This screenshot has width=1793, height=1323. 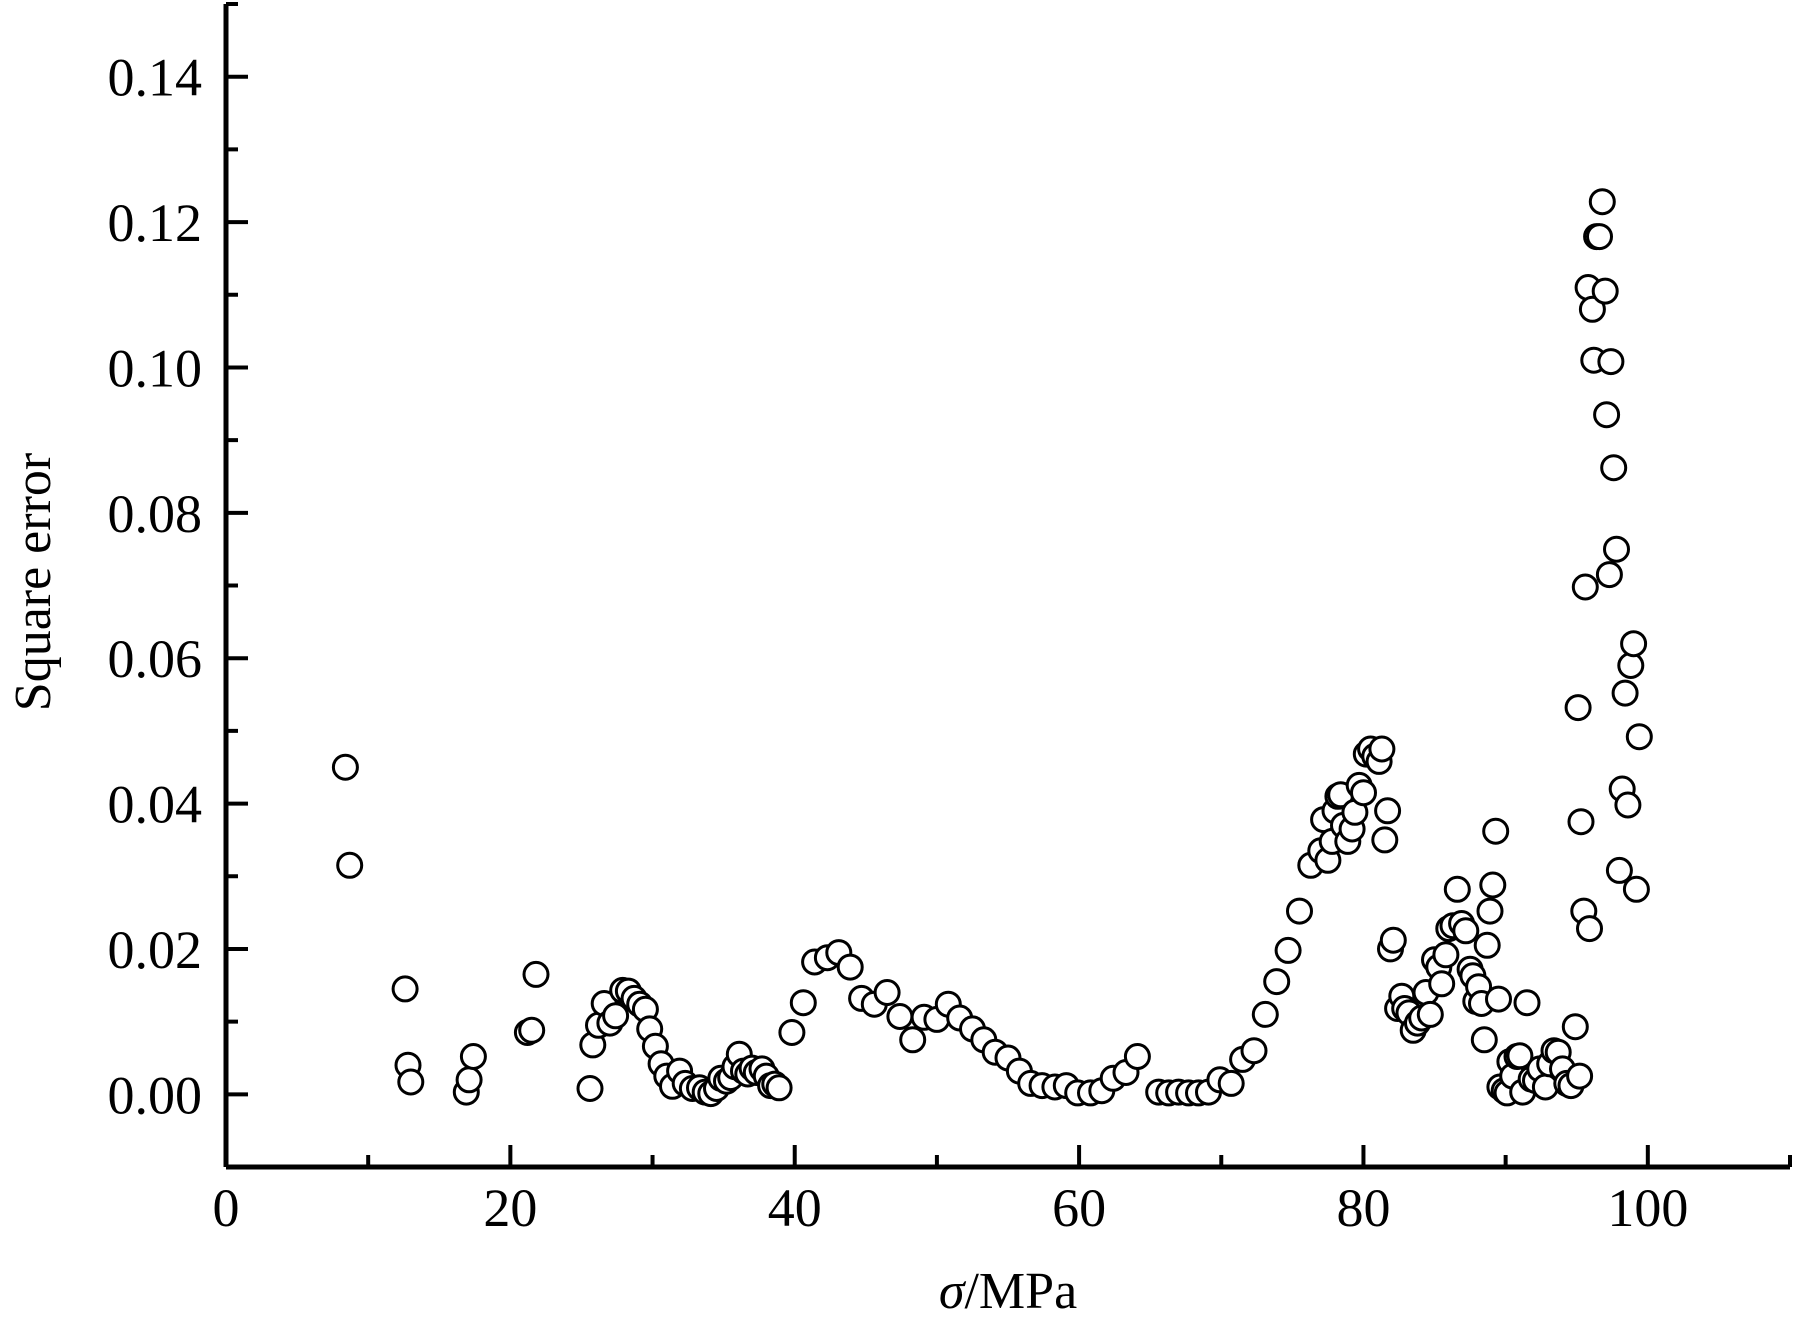 I want to click on x-tick-label: 100, so click(x=1647, y=1208).